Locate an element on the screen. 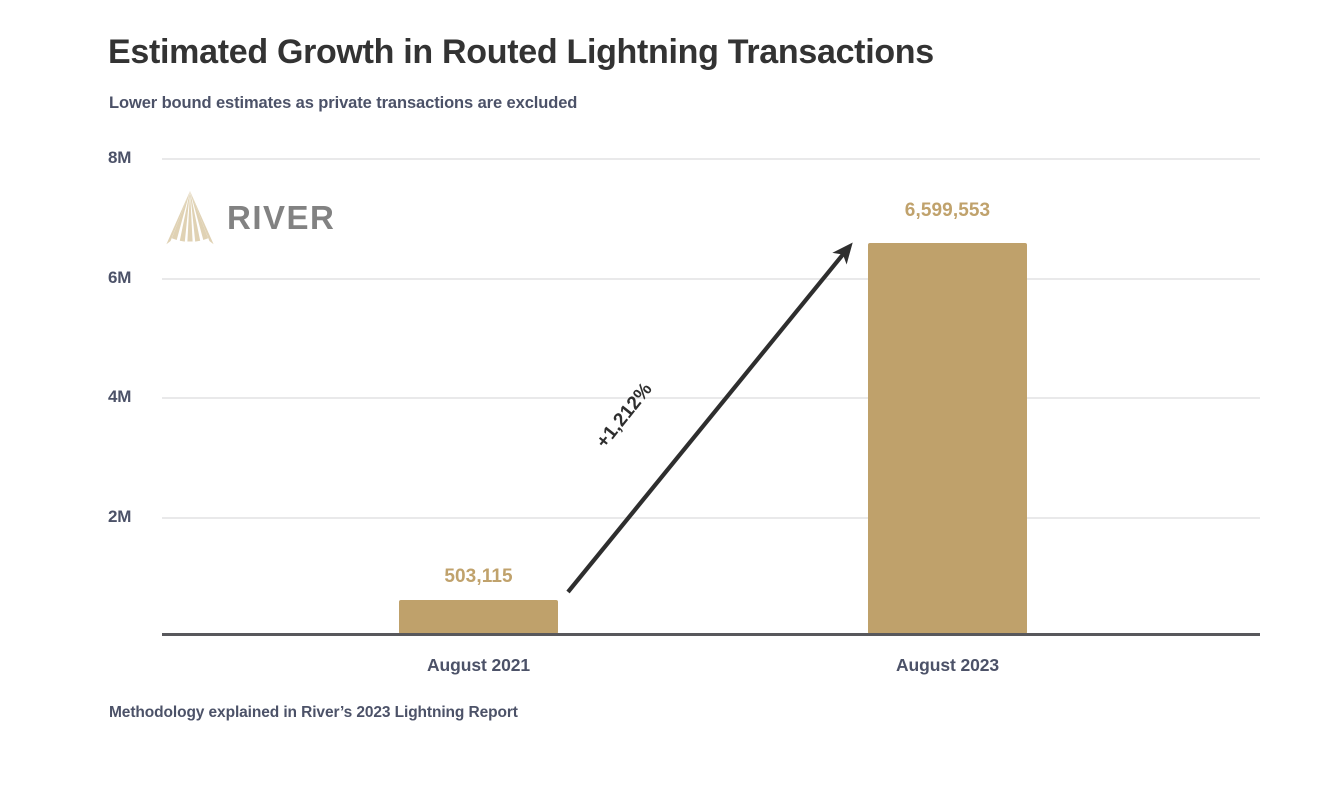 This screenshot has height=790, width=1332. ytick-label-2m: 2M is located at coordinates (120, 516).